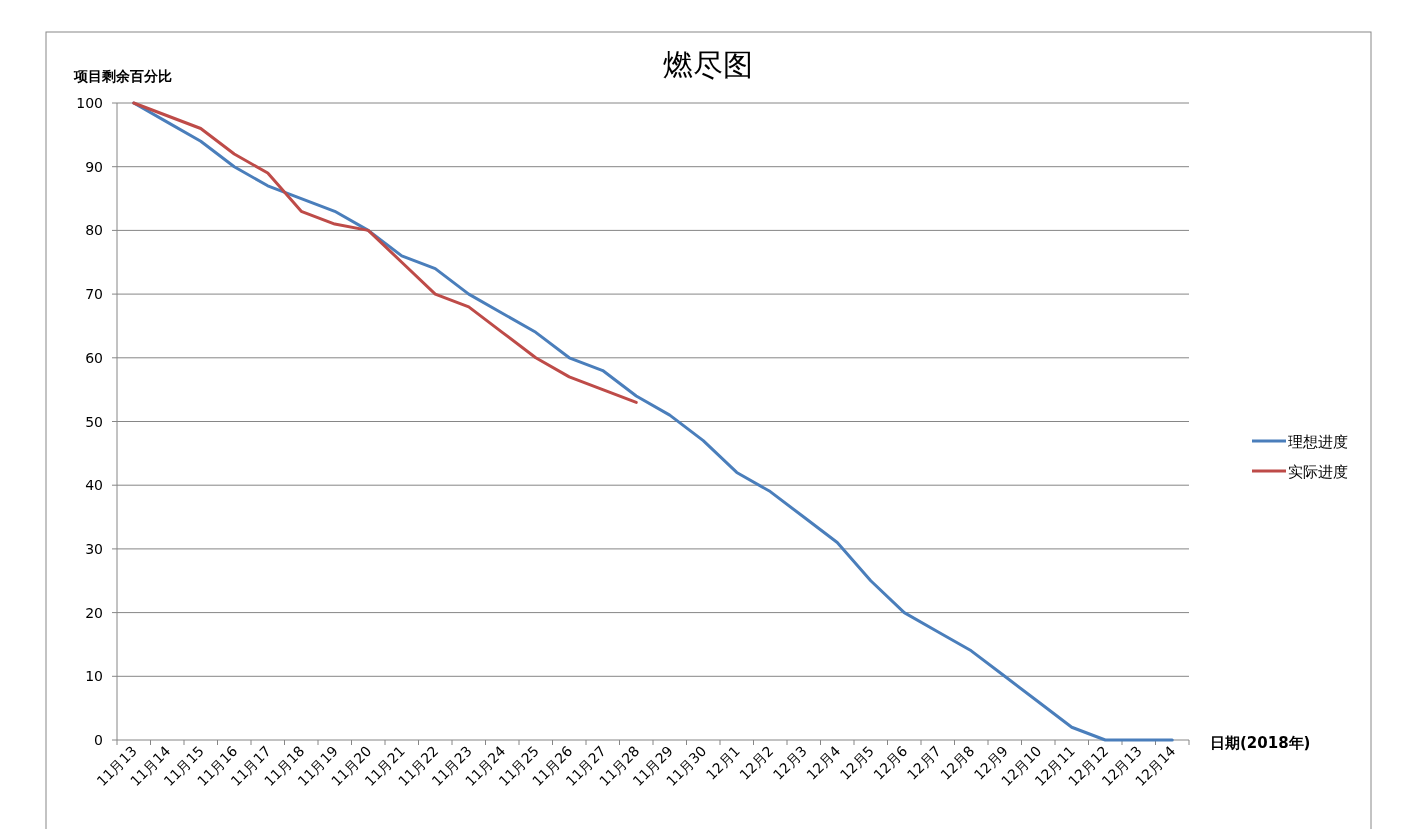 The image size is (1421, 829). Describe the element at coordinates (94, 294) in the screenshot. I see `y-tick-label: 70` at that location.